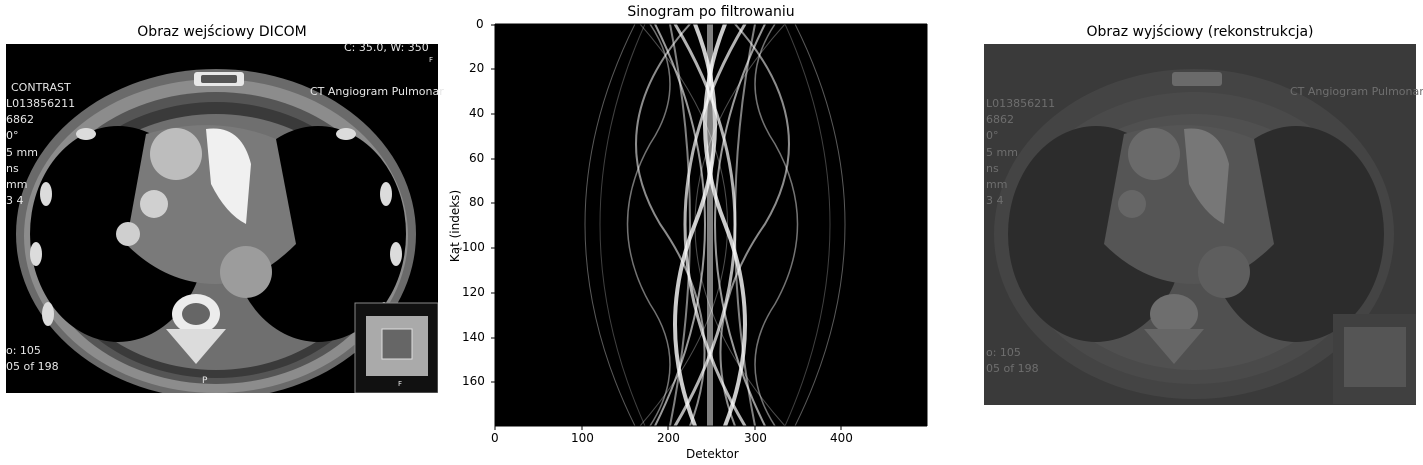 The width and height of the screenshot is (1423, 465). I want to click on sinogram-y-tick: 160, so click(473, 381).